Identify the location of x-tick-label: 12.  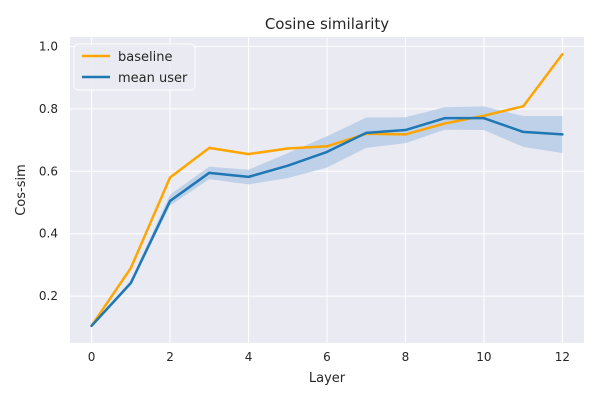
(562, 357).